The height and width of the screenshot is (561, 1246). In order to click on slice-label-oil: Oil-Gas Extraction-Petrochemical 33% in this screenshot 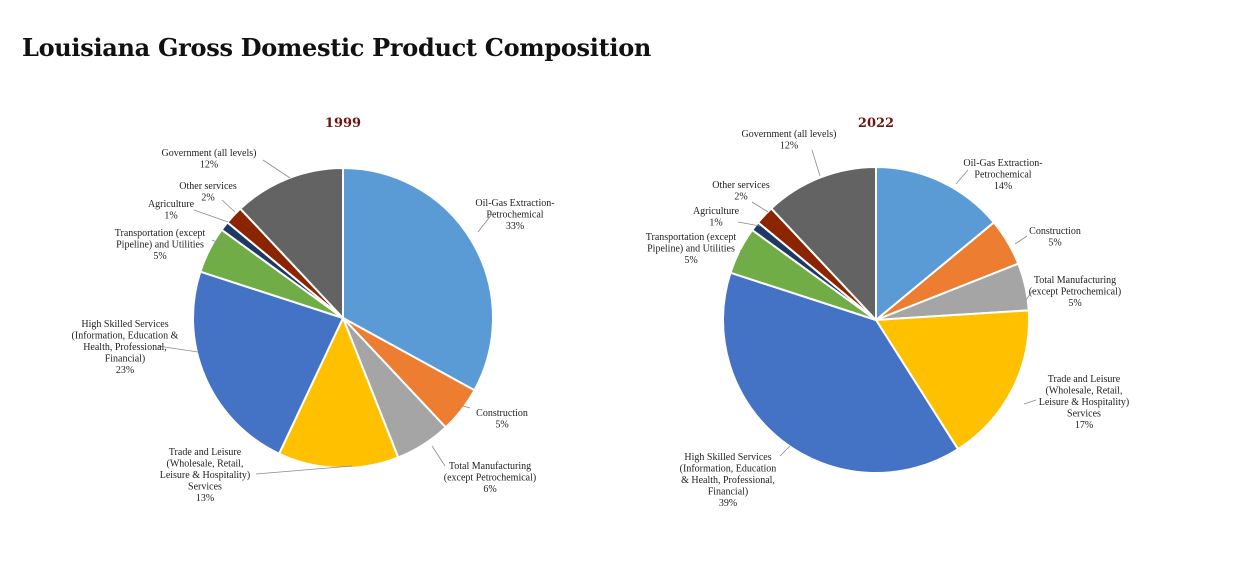, I will do `click(514, 215)`.